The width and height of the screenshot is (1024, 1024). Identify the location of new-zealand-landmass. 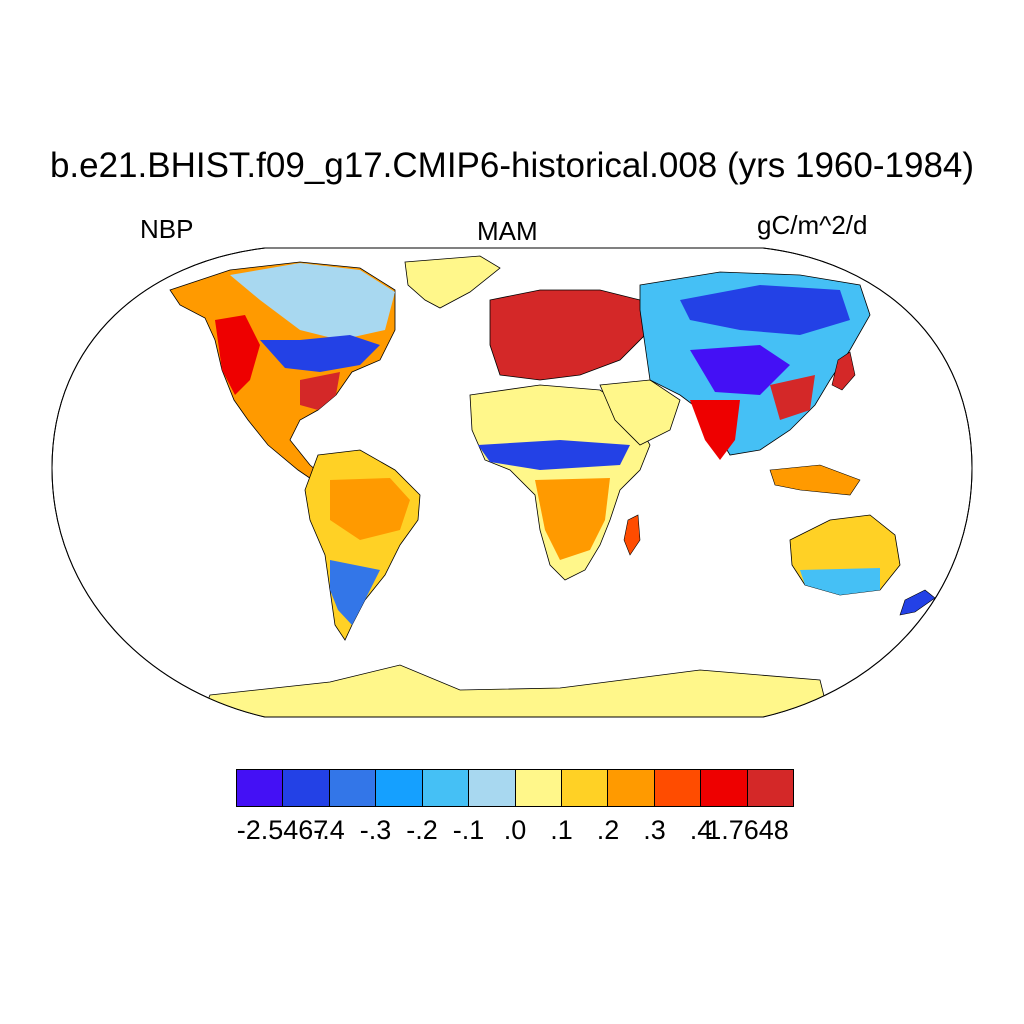
(917, 602).